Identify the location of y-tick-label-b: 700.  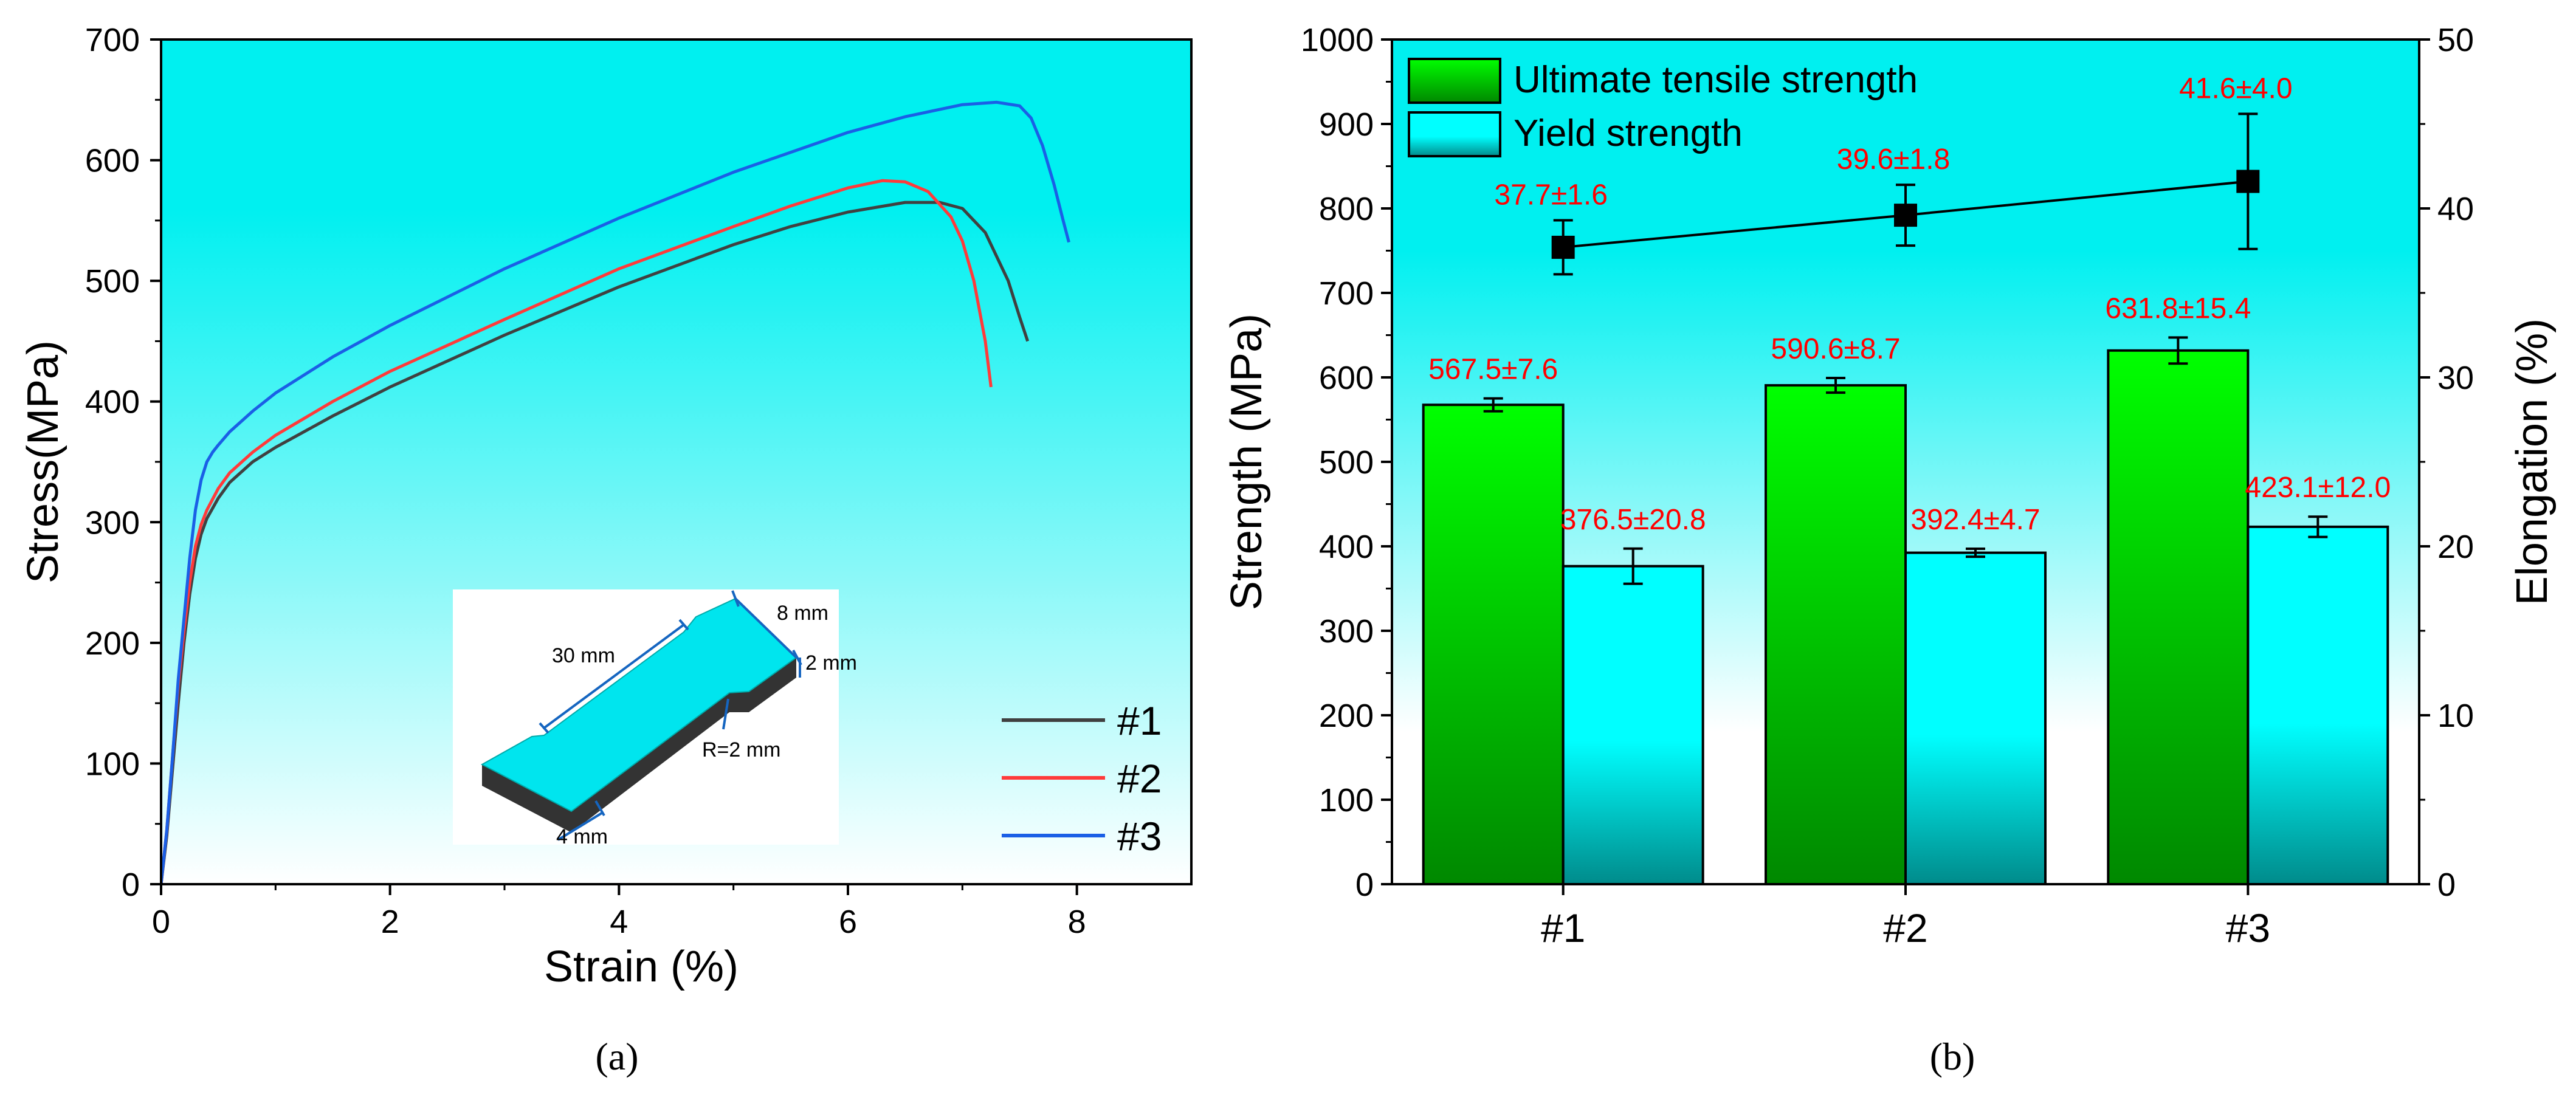
(1346, 293).